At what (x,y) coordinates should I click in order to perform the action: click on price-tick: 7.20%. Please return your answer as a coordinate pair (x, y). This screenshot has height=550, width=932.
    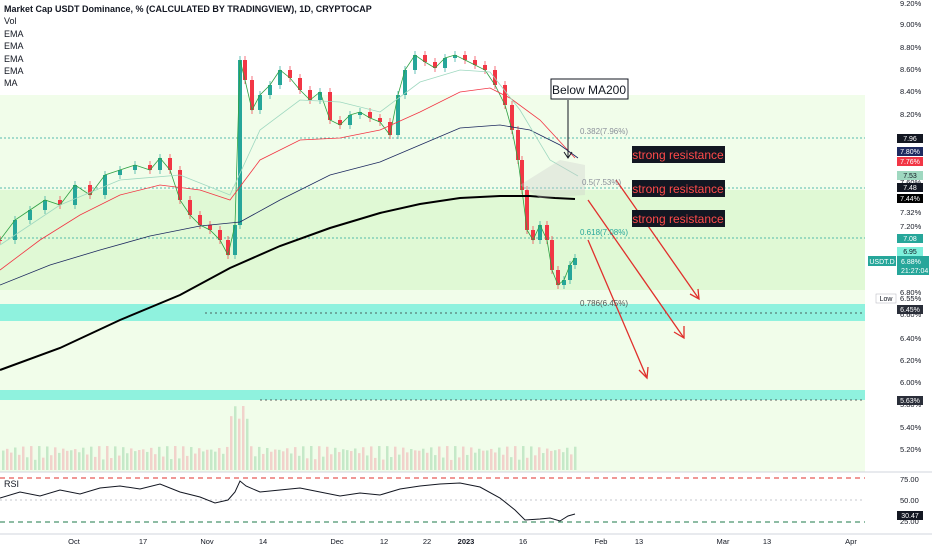
    Looking at the image, I should click on (911, 226).